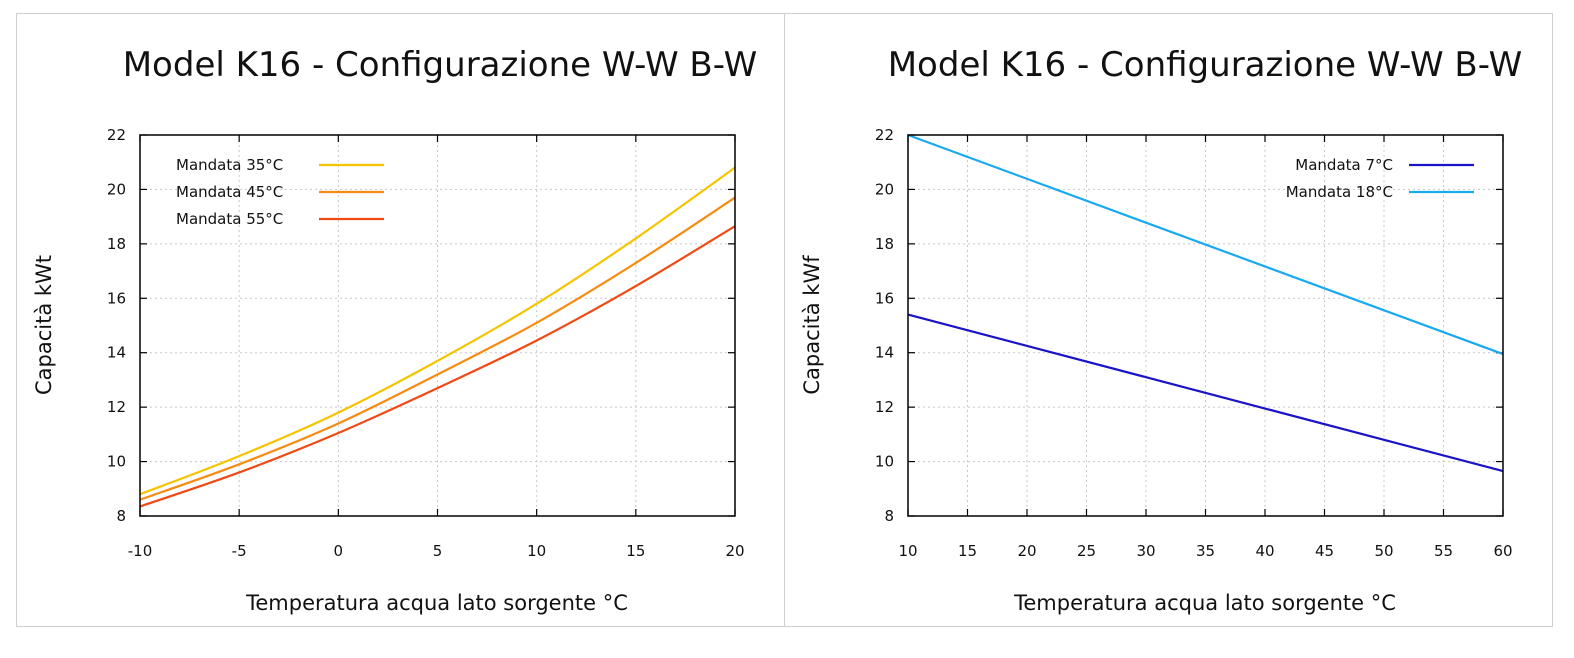 Image resolution: width=1574 pixels, height=658 pixels. What do you see at coordinates (339, 551) in the screenshot?
I see `x-tick-label: 0` at bounding box center [339, 551].